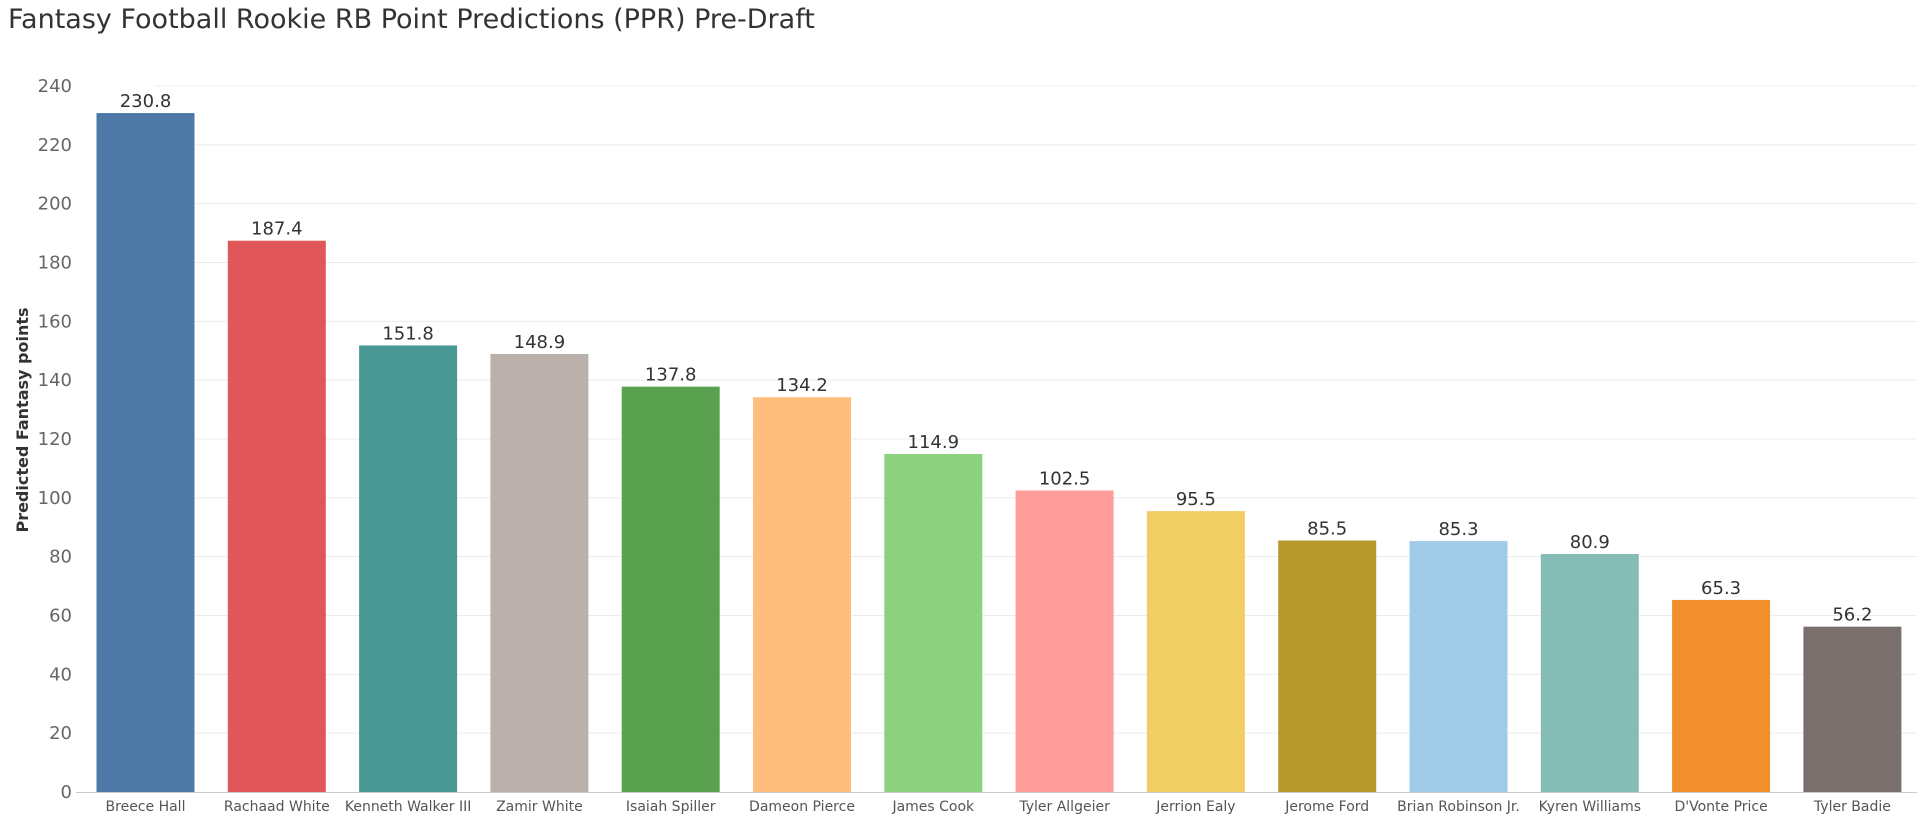 The width and height of the screenshot is (1917, 831). I want to click on data-label: 230.8, so click(146, 101).